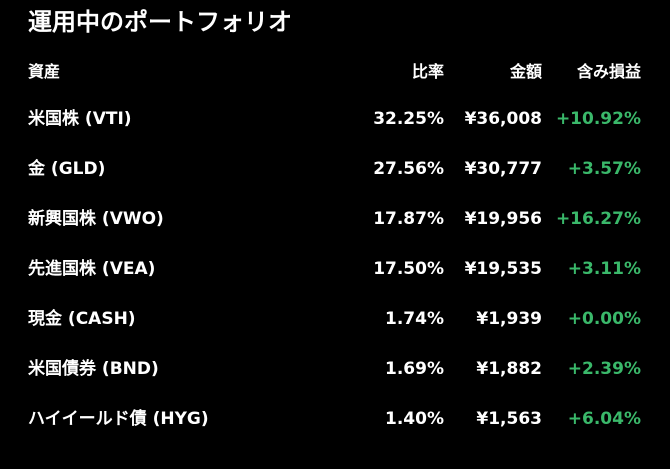 The height and width of the screenshot is (469, 670). What do you see at coordinates (509, 369) in the screenshot?
I see `asset-amount: ¥1,882` at bounding box center [509, 369].